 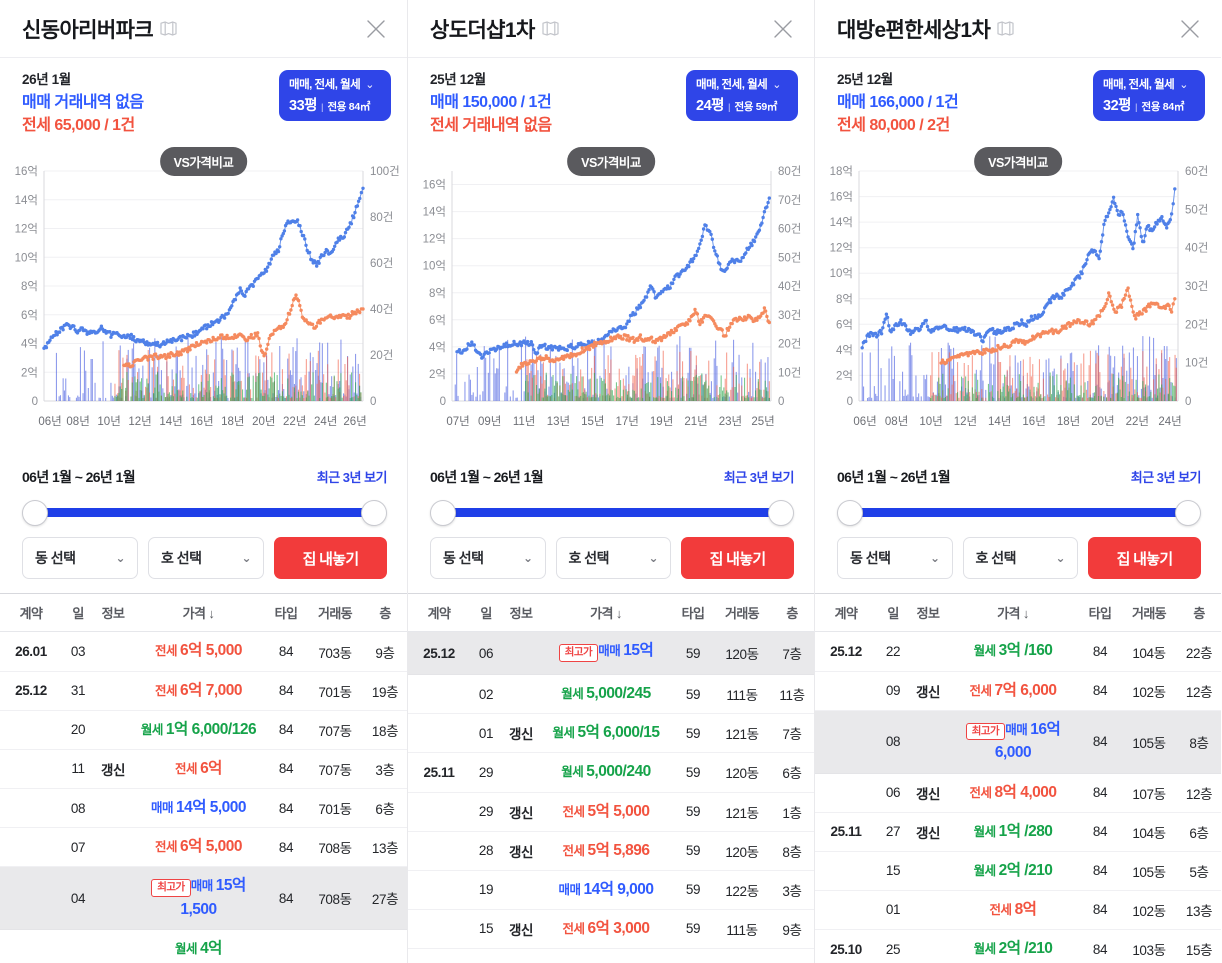 I want to click on deal-type-badge: 매매, 전세, 월세 ⌄ 33평 | 전용 84㎡, so click(x=335, y=95).